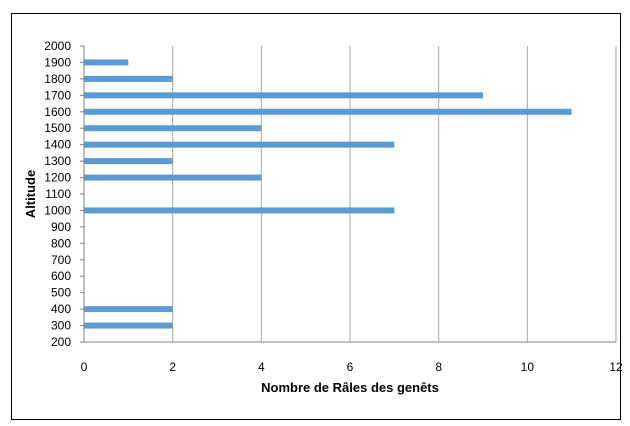  I want to click on y-tick-label-1500: 1500, so click(57, 128).